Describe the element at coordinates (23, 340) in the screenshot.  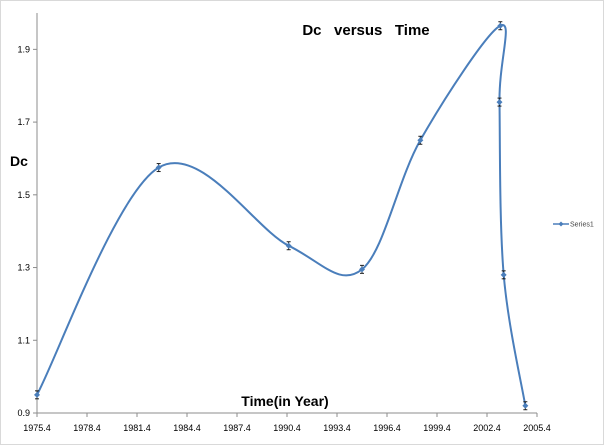
I see `y-tick-label: 1.1` at that location.